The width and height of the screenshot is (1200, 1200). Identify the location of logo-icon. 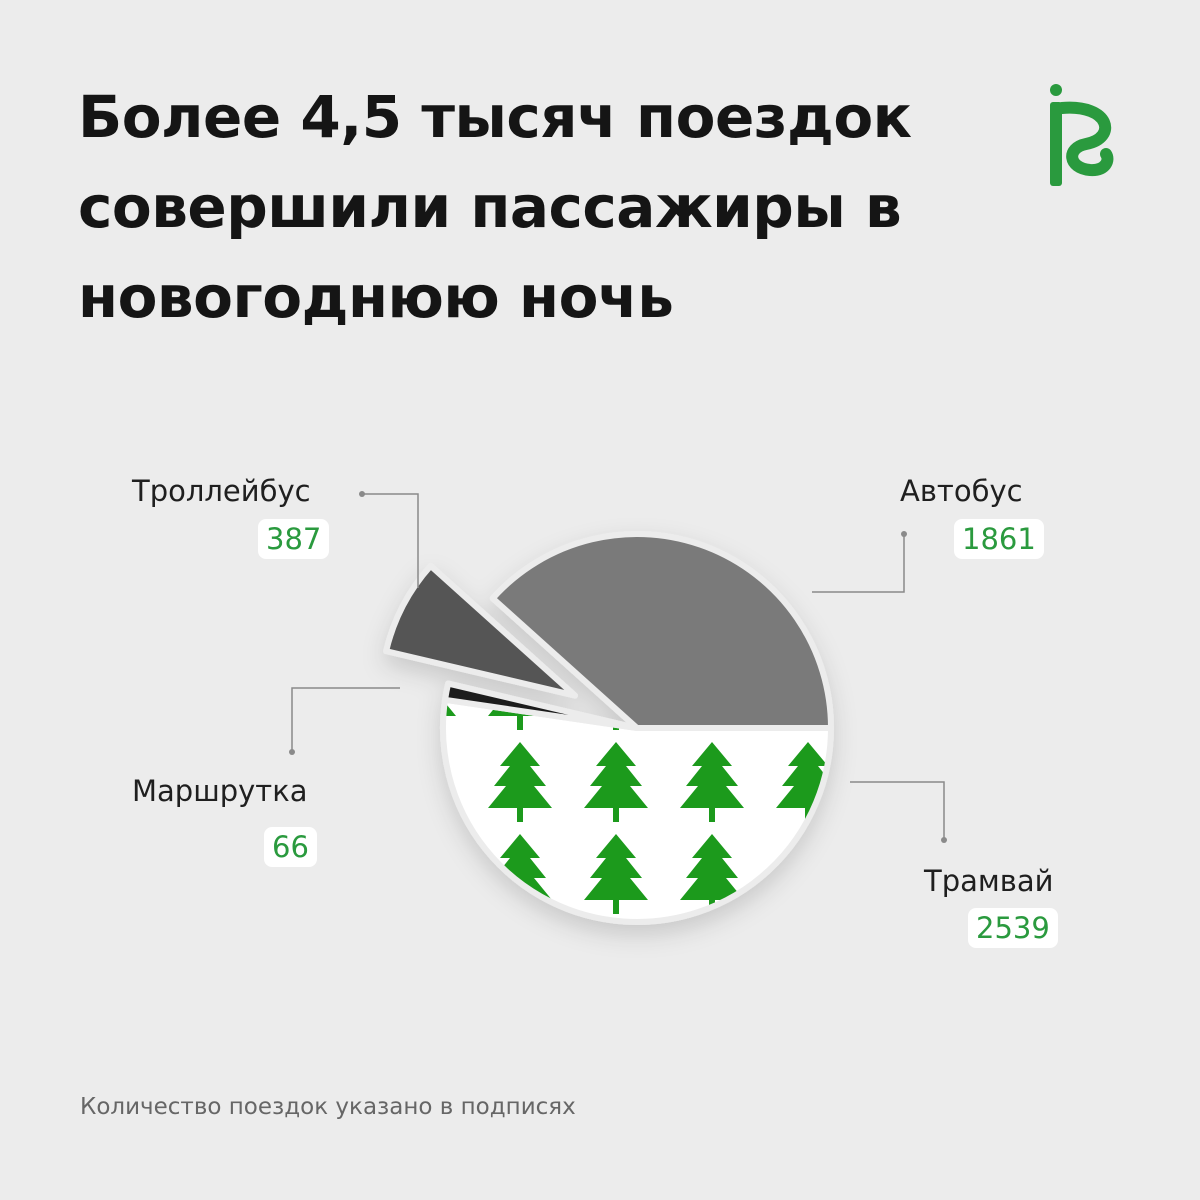
(1082, 135).